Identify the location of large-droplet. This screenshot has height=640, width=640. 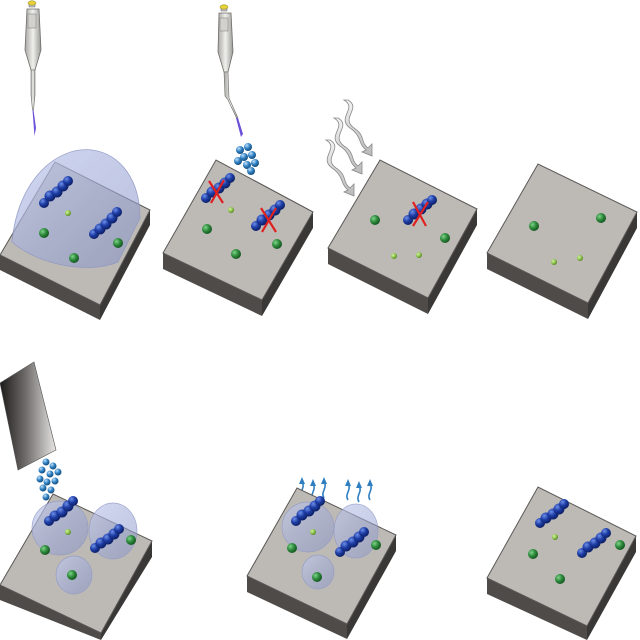
(76, 208).